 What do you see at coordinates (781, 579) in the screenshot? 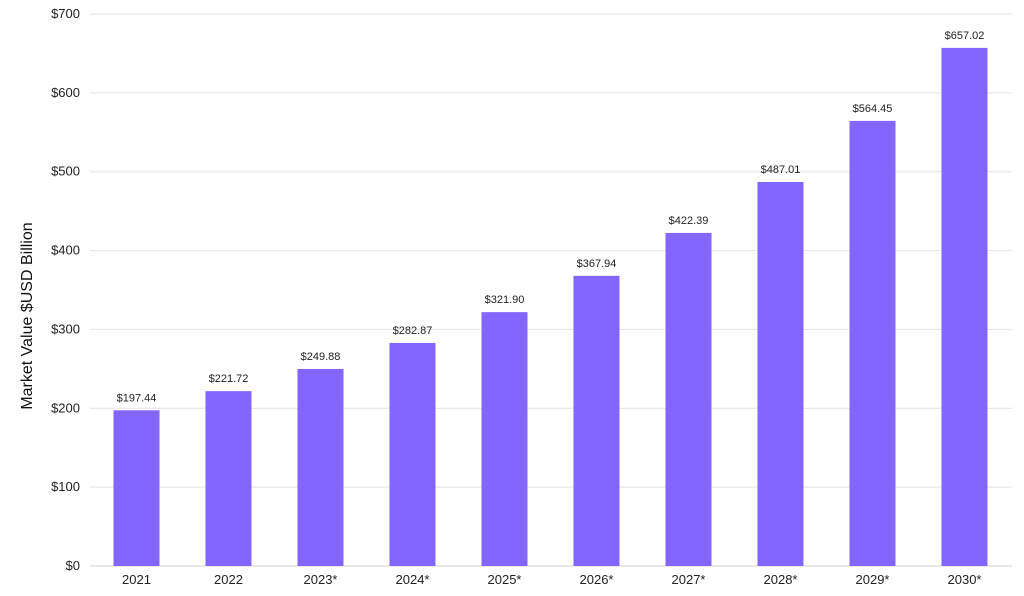
I see `x-tick-label: 2028*` at bounding box center [781, 579].